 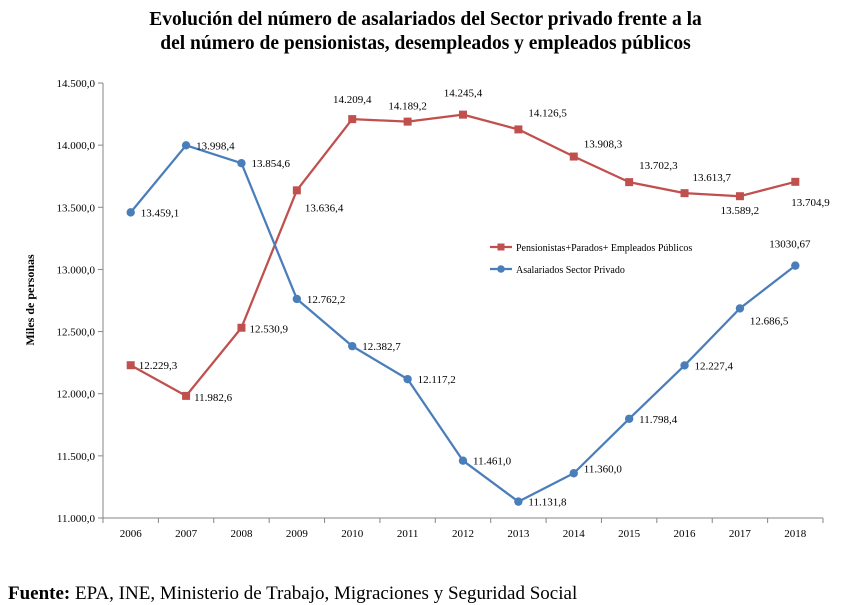 I want to click on data-label-1: 12.229,3, so click(x=158, y=366).